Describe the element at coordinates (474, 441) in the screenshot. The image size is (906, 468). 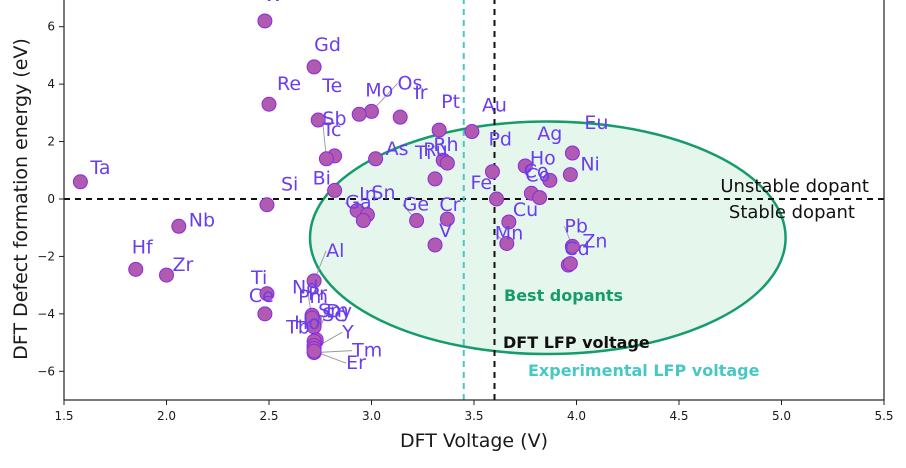
I see `x-axis-title: DFT Voltage (V)` at that location.